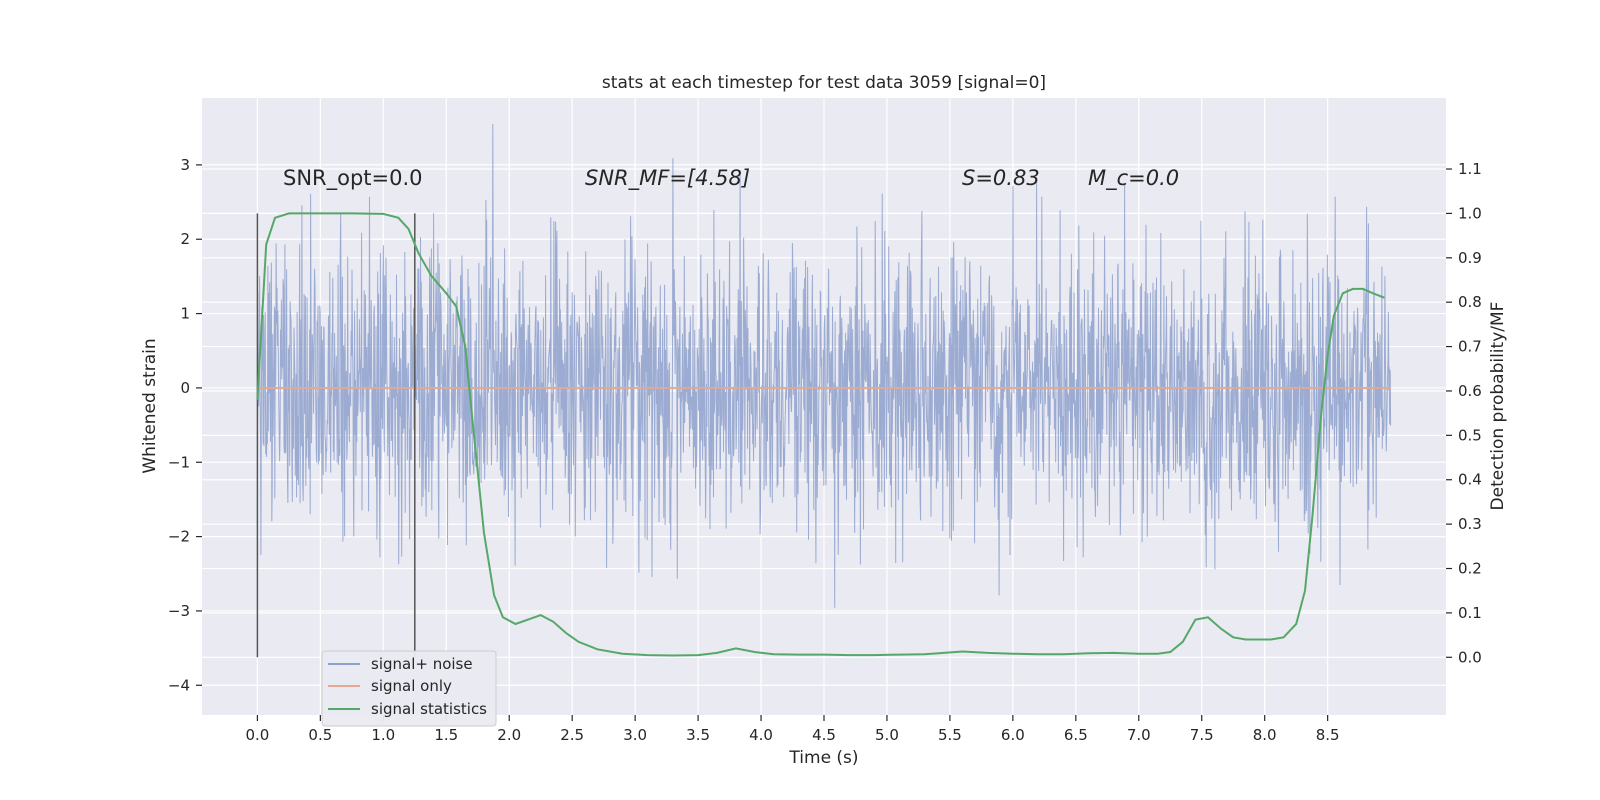 This screenshot has width=1600, height=800. Describe the element at coordinates (1013, 735) in the screenshot. I see `x-tick-label: 6.0` at that location.